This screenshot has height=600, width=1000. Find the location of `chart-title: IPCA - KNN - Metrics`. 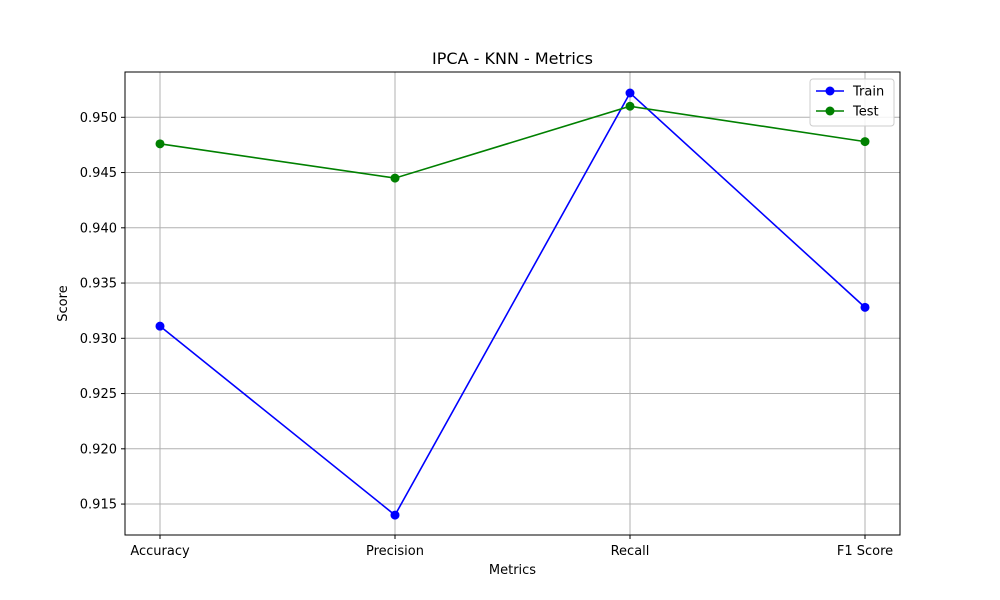

chart-title: IPCA - KNN - Metrics is located at coordinates (512, 58).